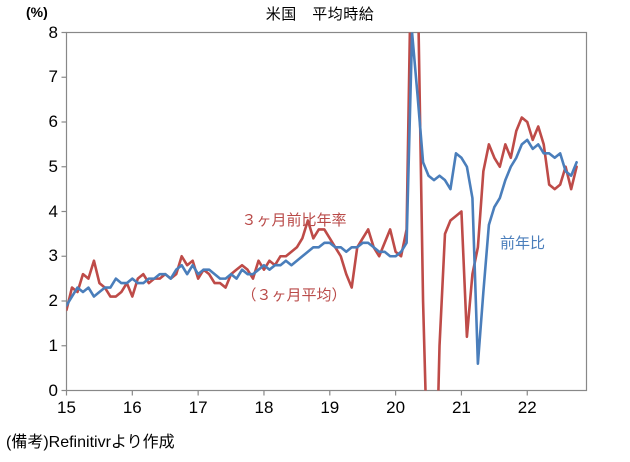 The height and width of the screenshot is (462, 630). Describe the element at coordinates (264, 407) in the screenshot. I see `x-tick-label: 18` at that location.